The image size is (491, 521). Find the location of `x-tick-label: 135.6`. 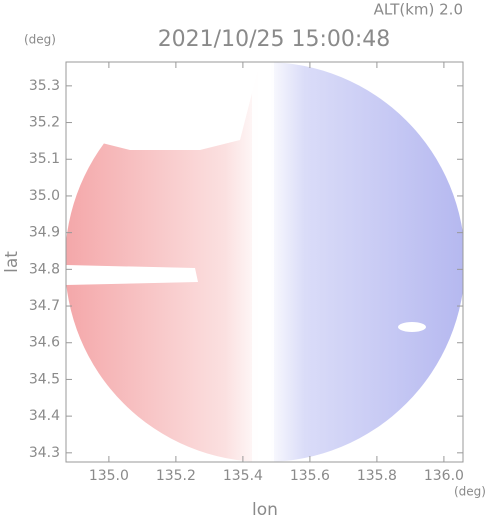

x-tick-label: 135.6 is located at coordinates (310, 476).